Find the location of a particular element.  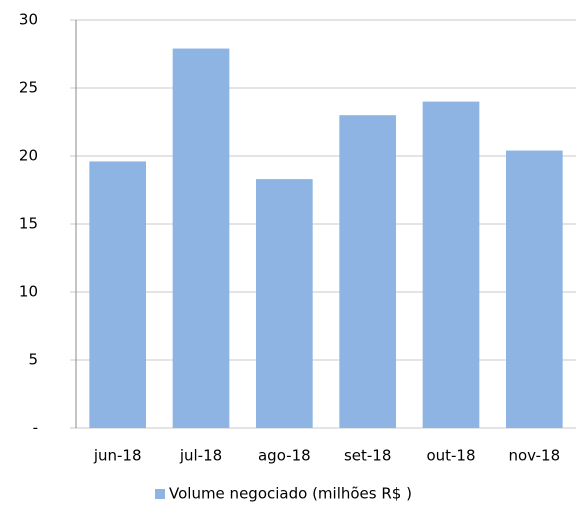

x-tick-label: out-18 is located at coordinates (450, 456).